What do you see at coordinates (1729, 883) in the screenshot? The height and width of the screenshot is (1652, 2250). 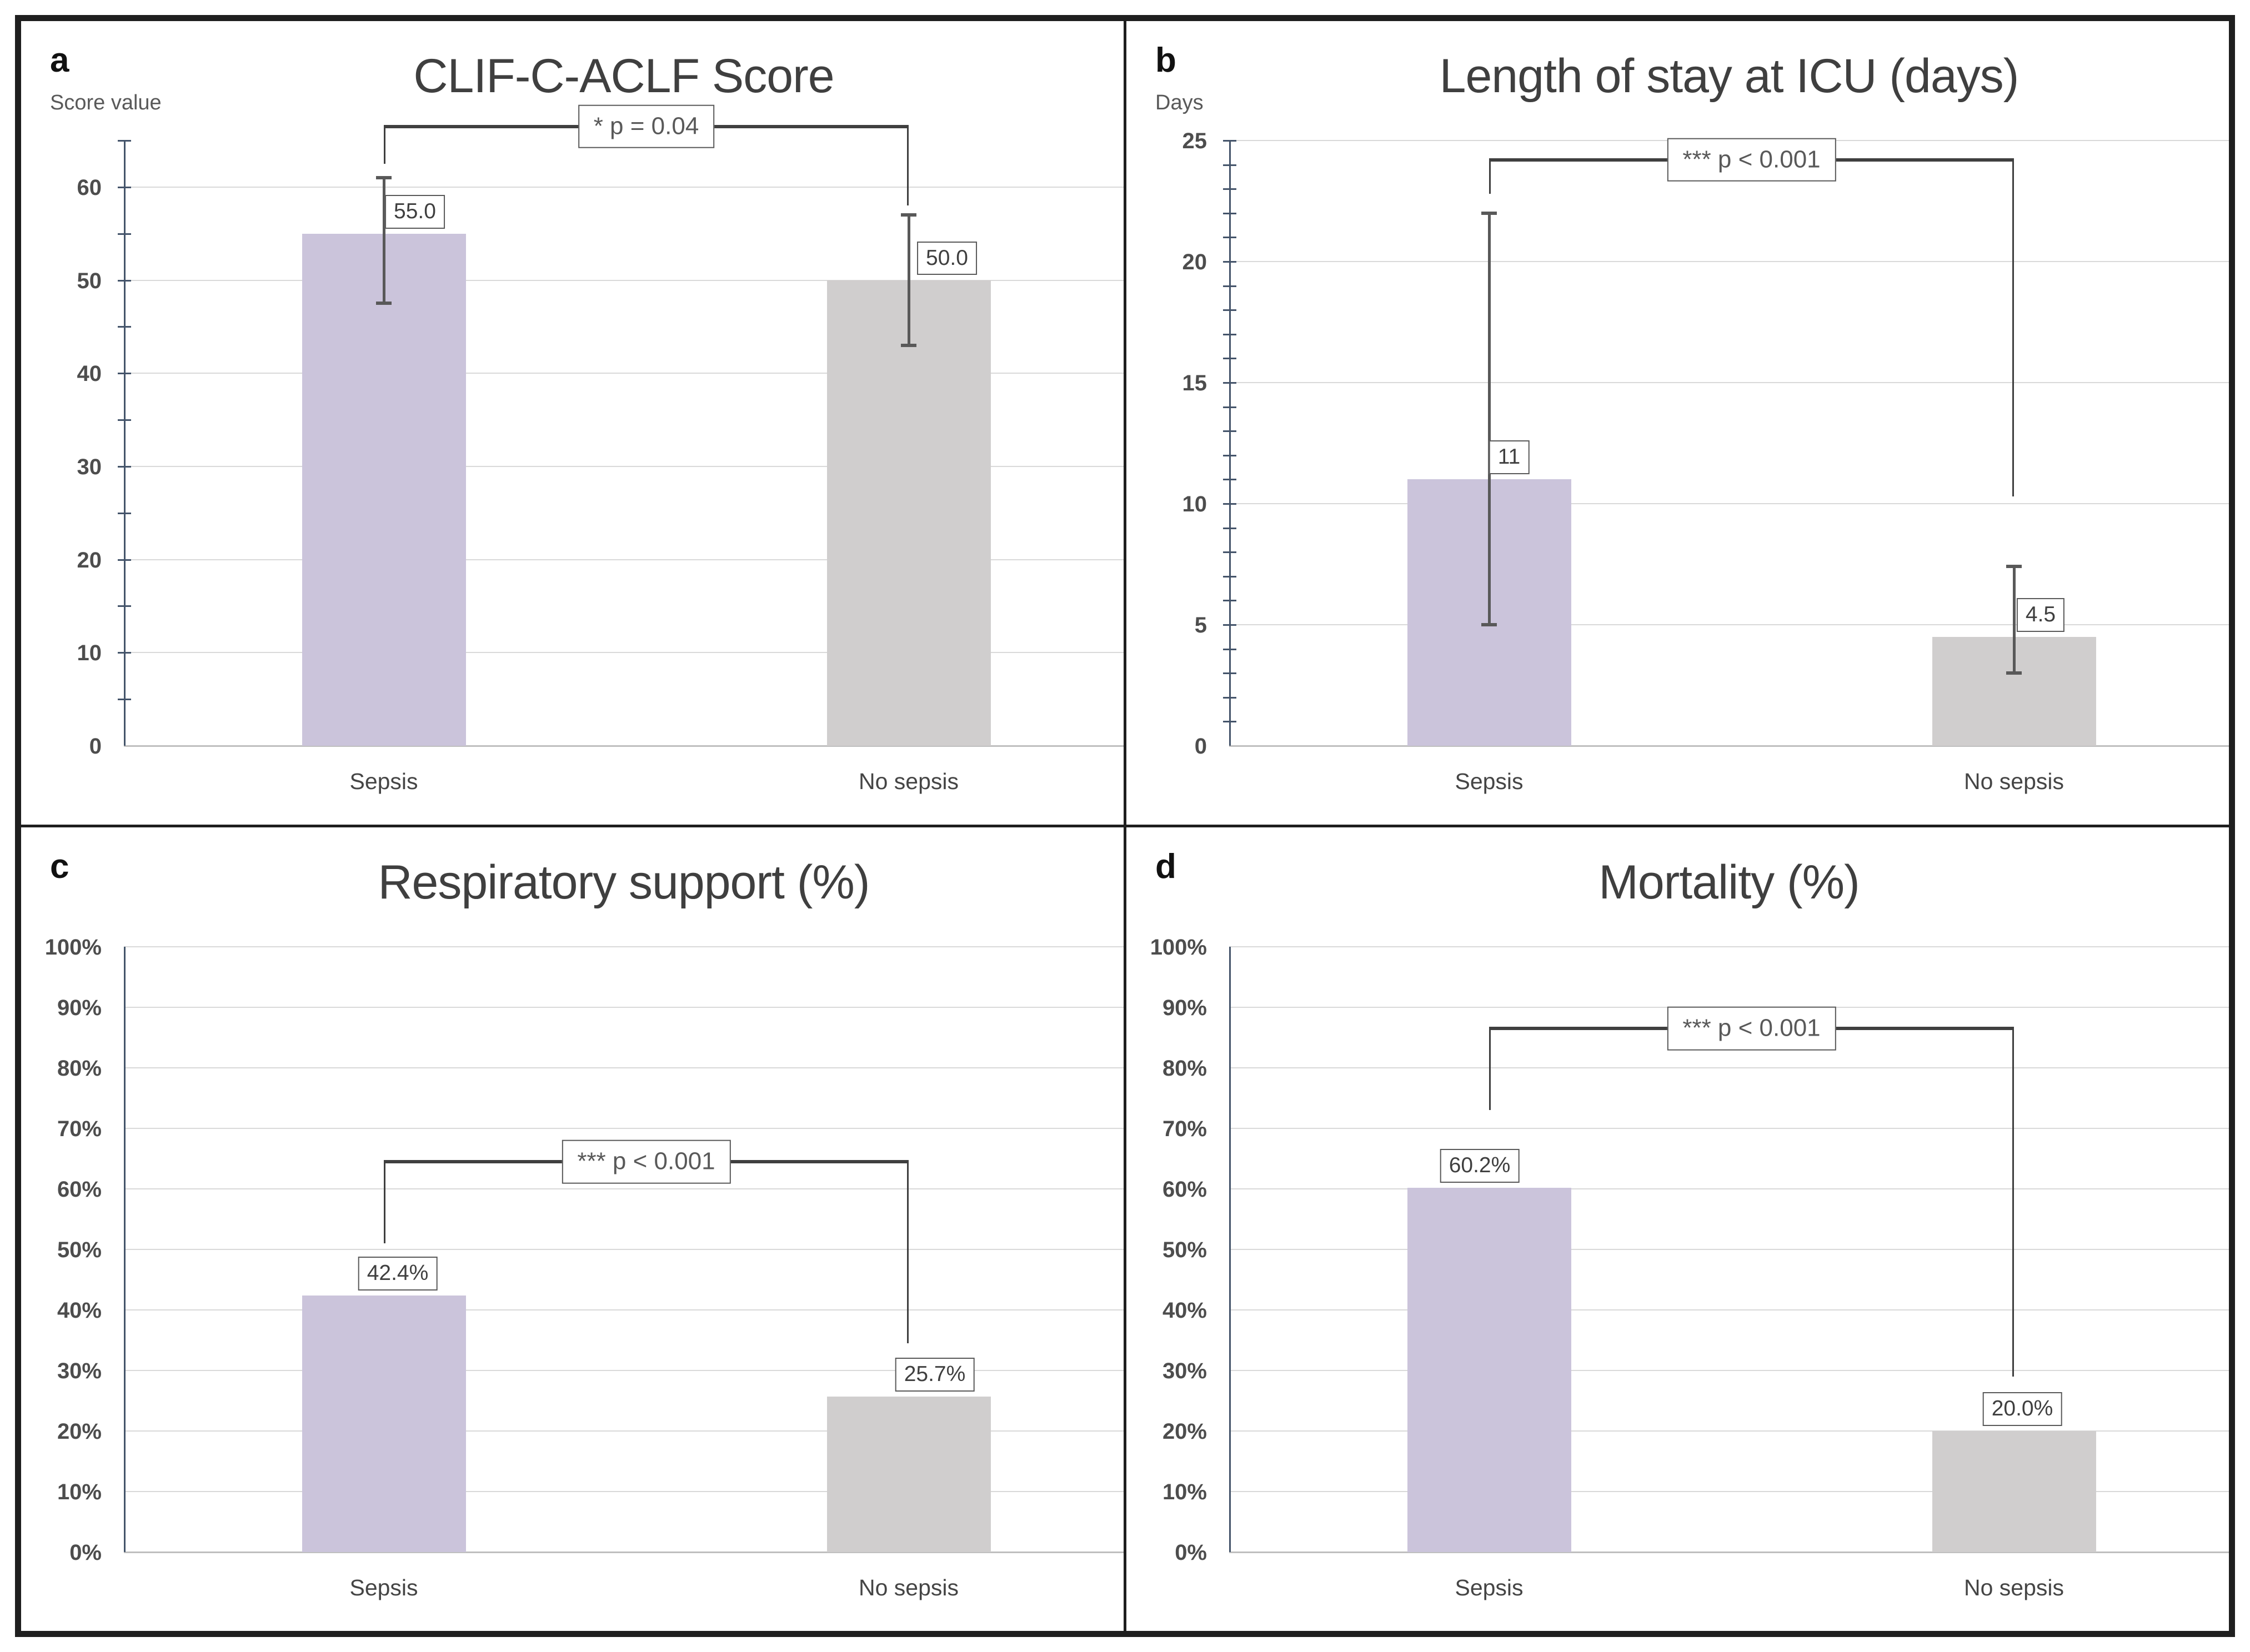 I see `panel-title: Mortality (%)` at bounding box center [1729, 883].